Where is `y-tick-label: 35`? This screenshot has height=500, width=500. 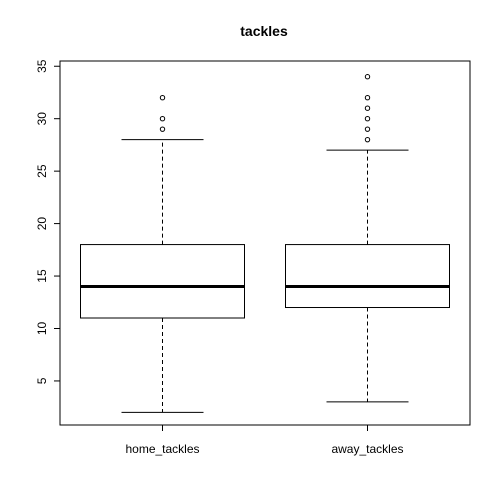
y-tick-label: 35 is located at coordinates (42, 66).